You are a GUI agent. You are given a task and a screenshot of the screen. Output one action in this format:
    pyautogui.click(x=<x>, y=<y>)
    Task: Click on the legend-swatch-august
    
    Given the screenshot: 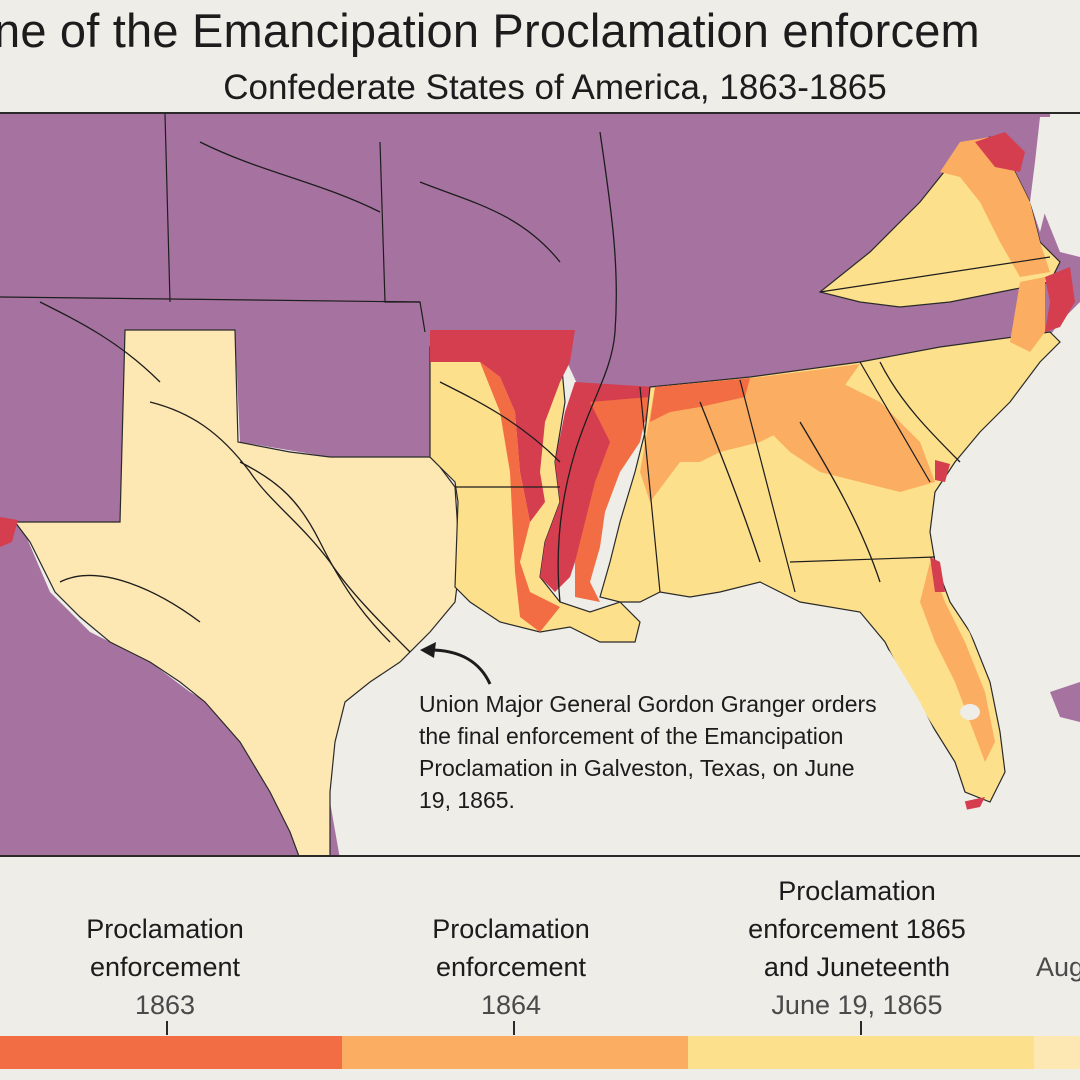 What is the action you would take?
    pyautogui.click(x=1057, y=1052)
    